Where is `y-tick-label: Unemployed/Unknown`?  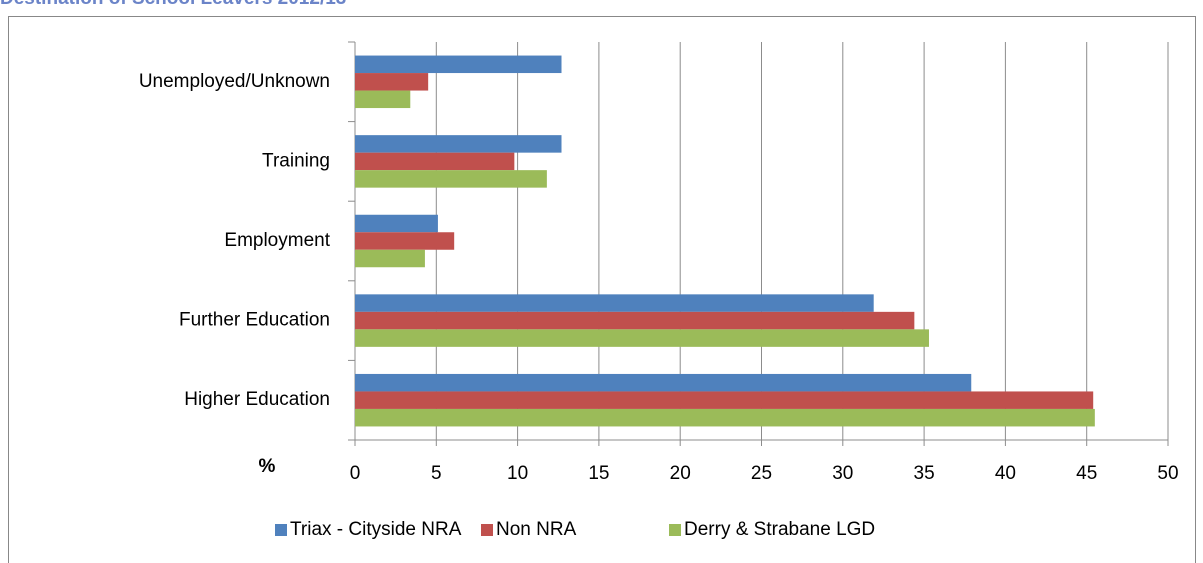 y-tick-label: Unemployed/Unknown is located at coordinates (234, 81).